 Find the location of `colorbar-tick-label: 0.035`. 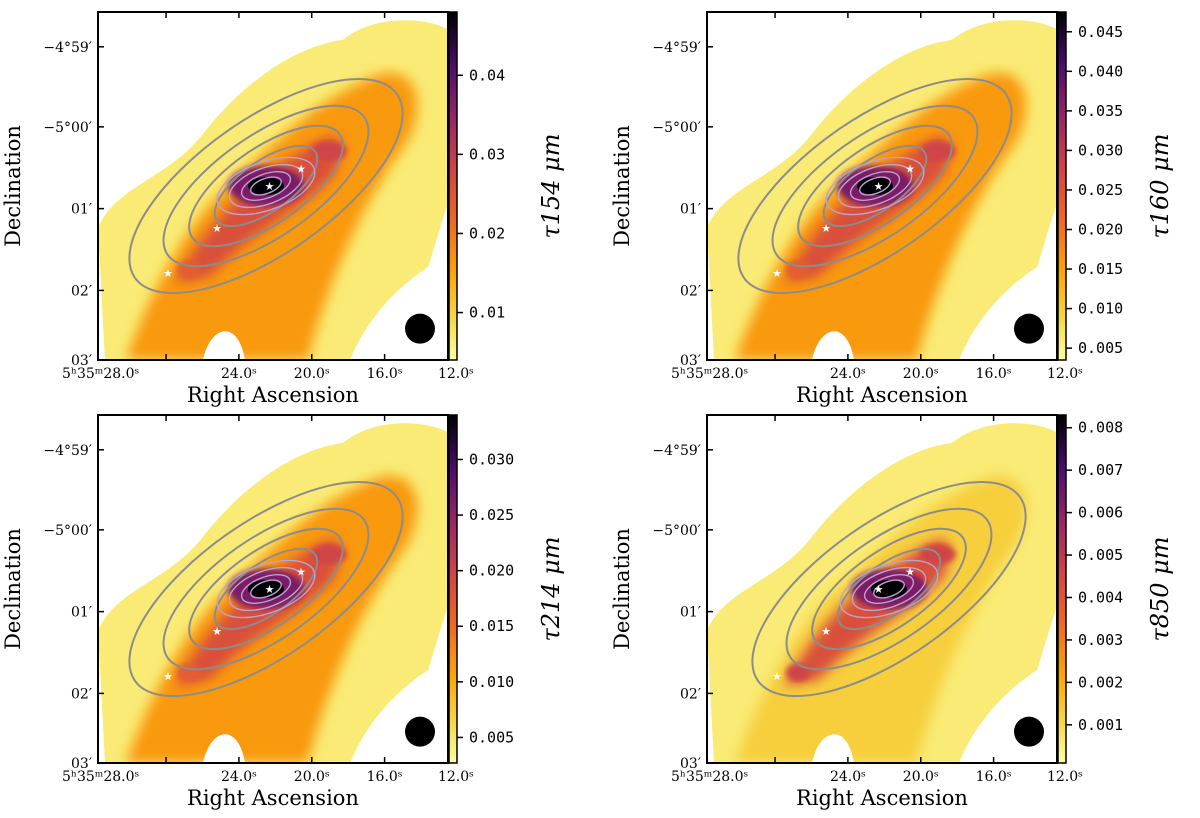

colorbar-tick-label: 0.035 is located at coordinates (1100, 111).